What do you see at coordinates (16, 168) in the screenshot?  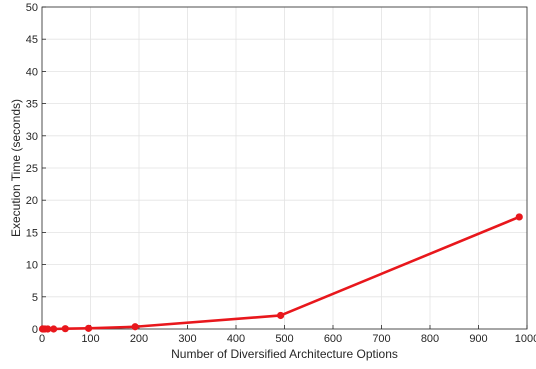 I see `y-axis-label: Execution Time (seconds)` at bounding box center [16, 168].